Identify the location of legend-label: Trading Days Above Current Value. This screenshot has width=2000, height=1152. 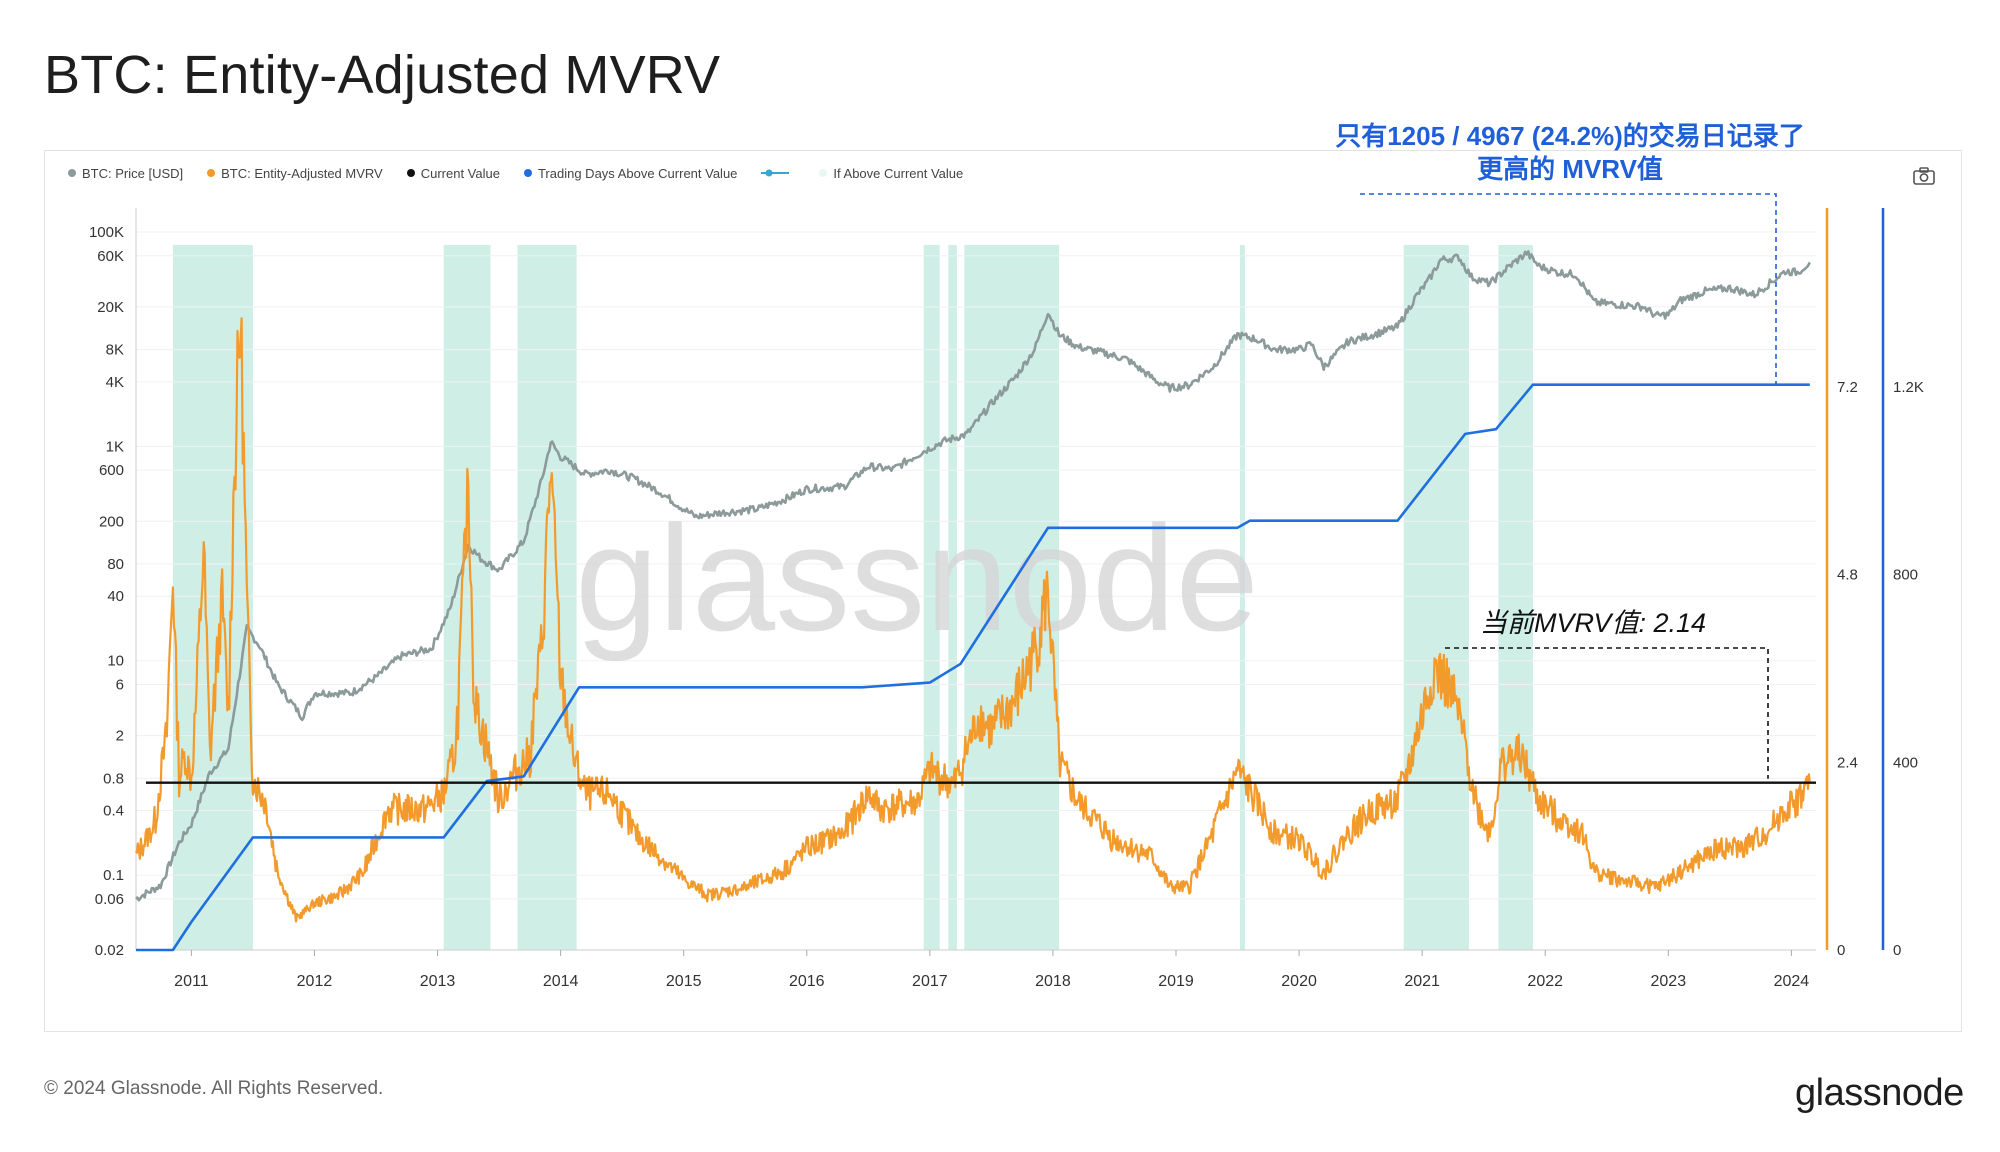
(637, 173).